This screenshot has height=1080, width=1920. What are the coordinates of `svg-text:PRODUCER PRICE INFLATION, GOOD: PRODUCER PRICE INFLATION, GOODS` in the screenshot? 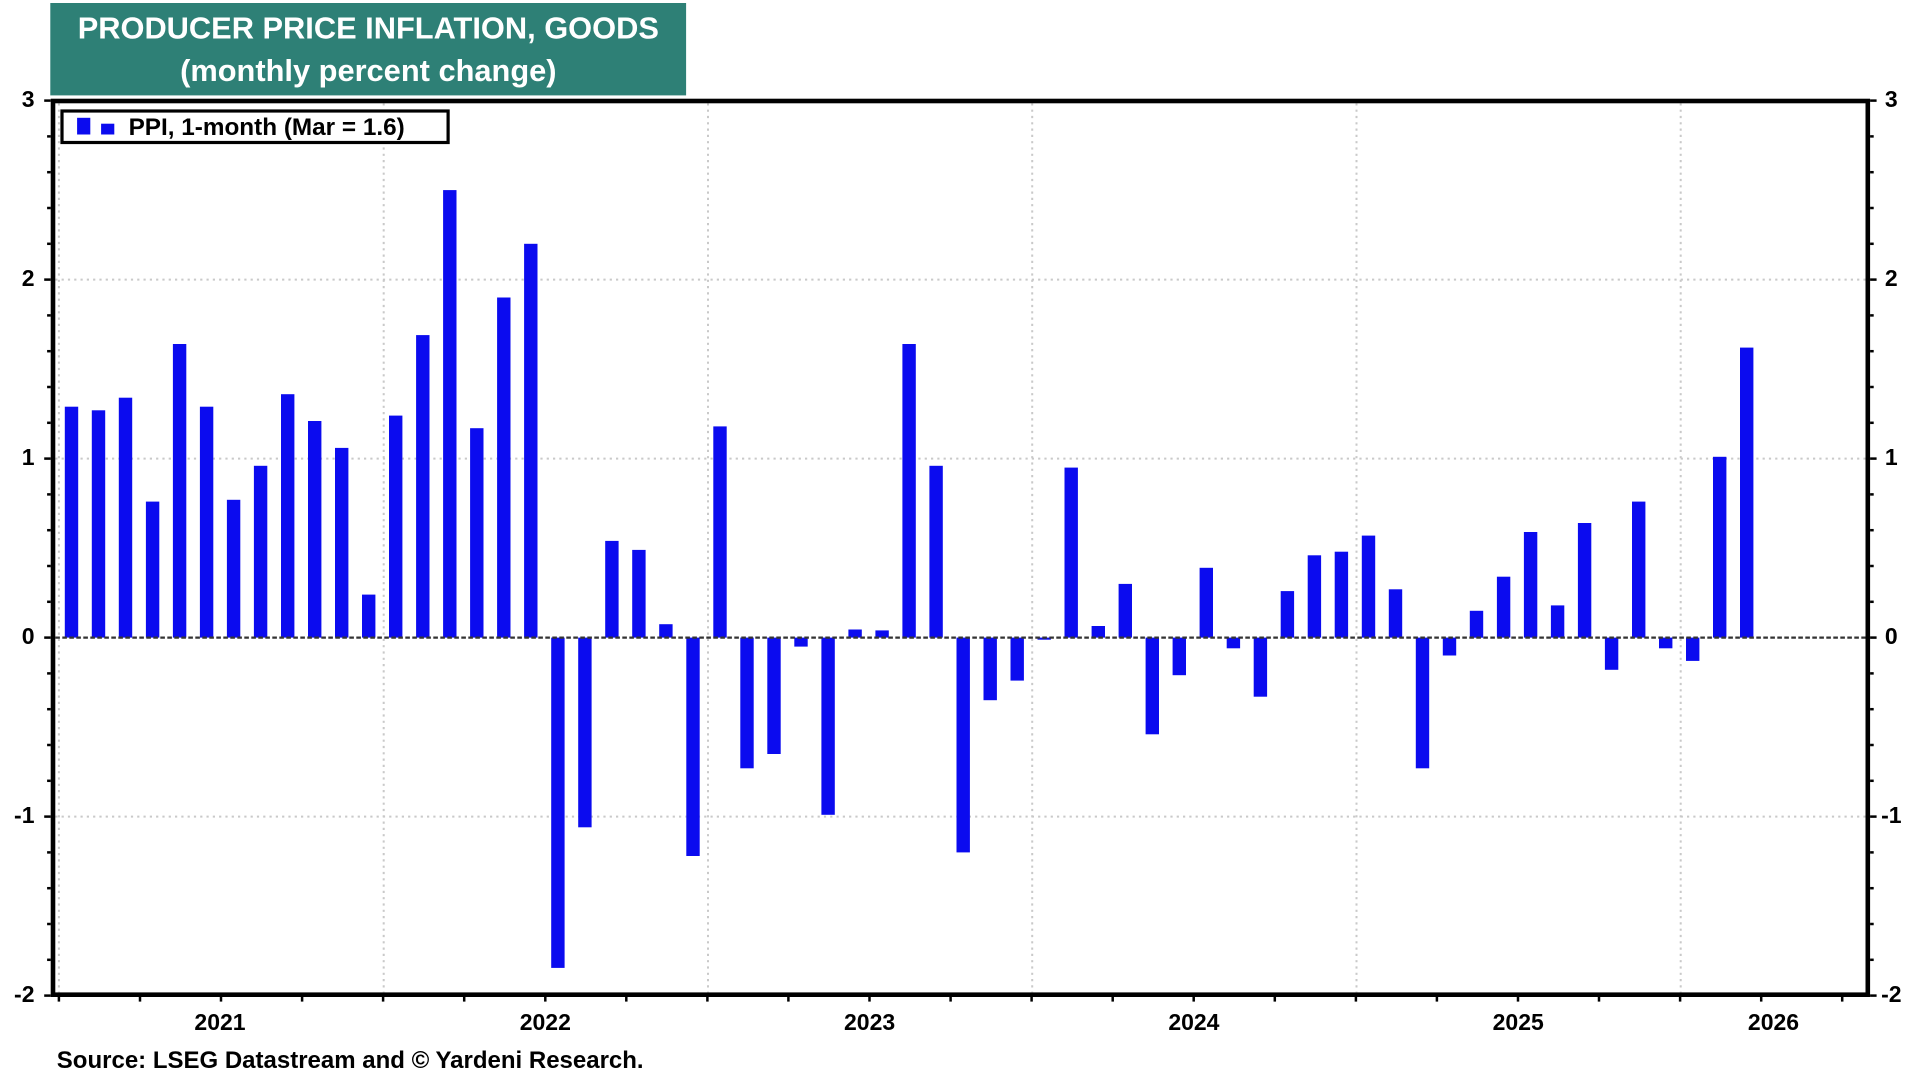 It's located at (368, 28).